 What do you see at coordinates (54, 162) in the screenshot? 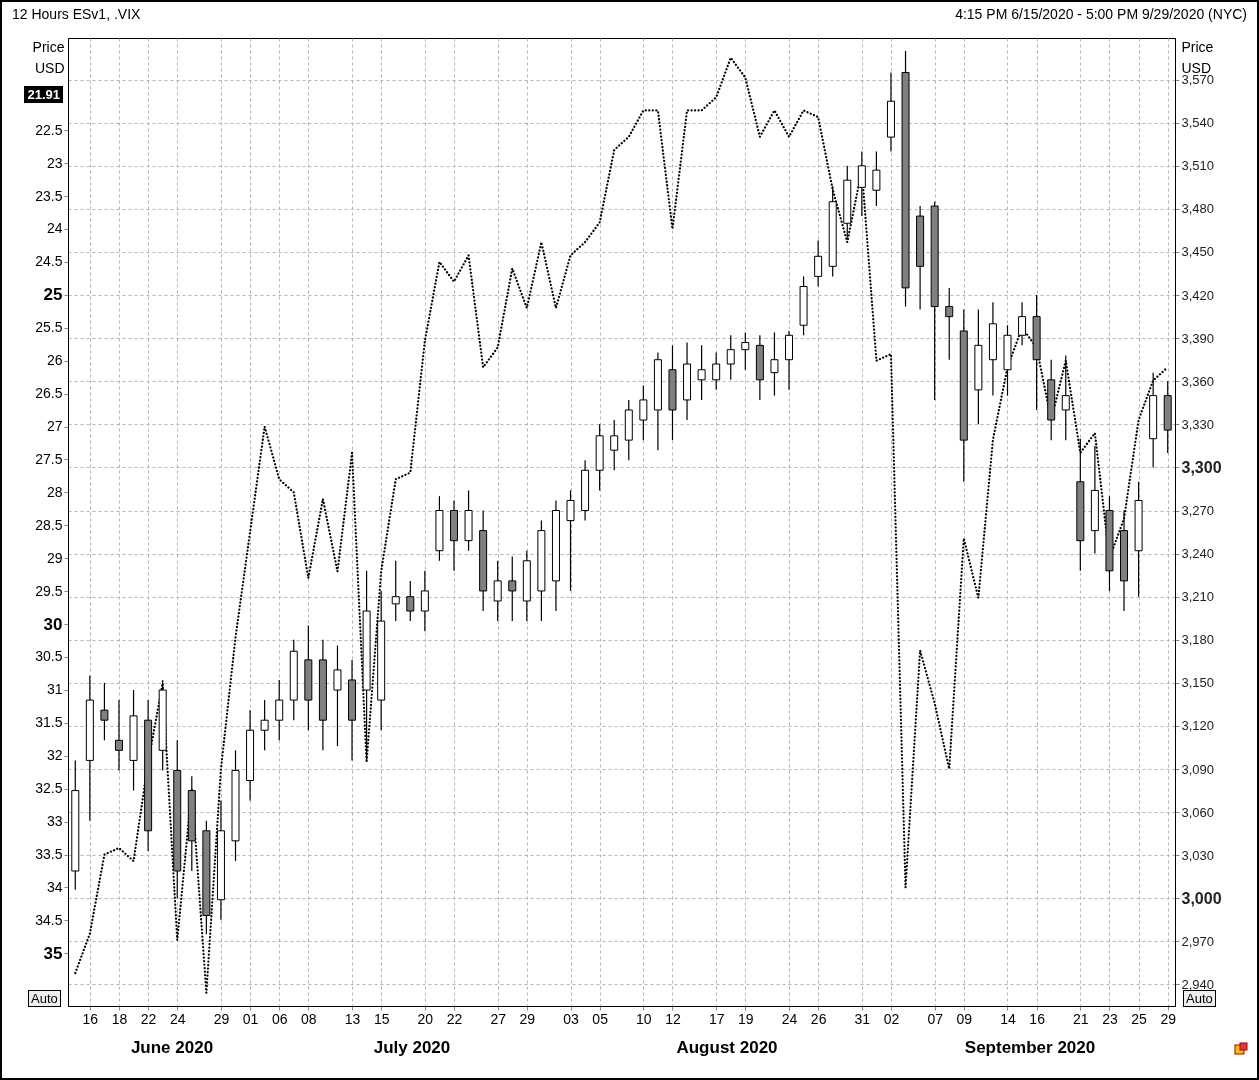
I see `y-tick-label: 23` at bounding box center [54, 162].